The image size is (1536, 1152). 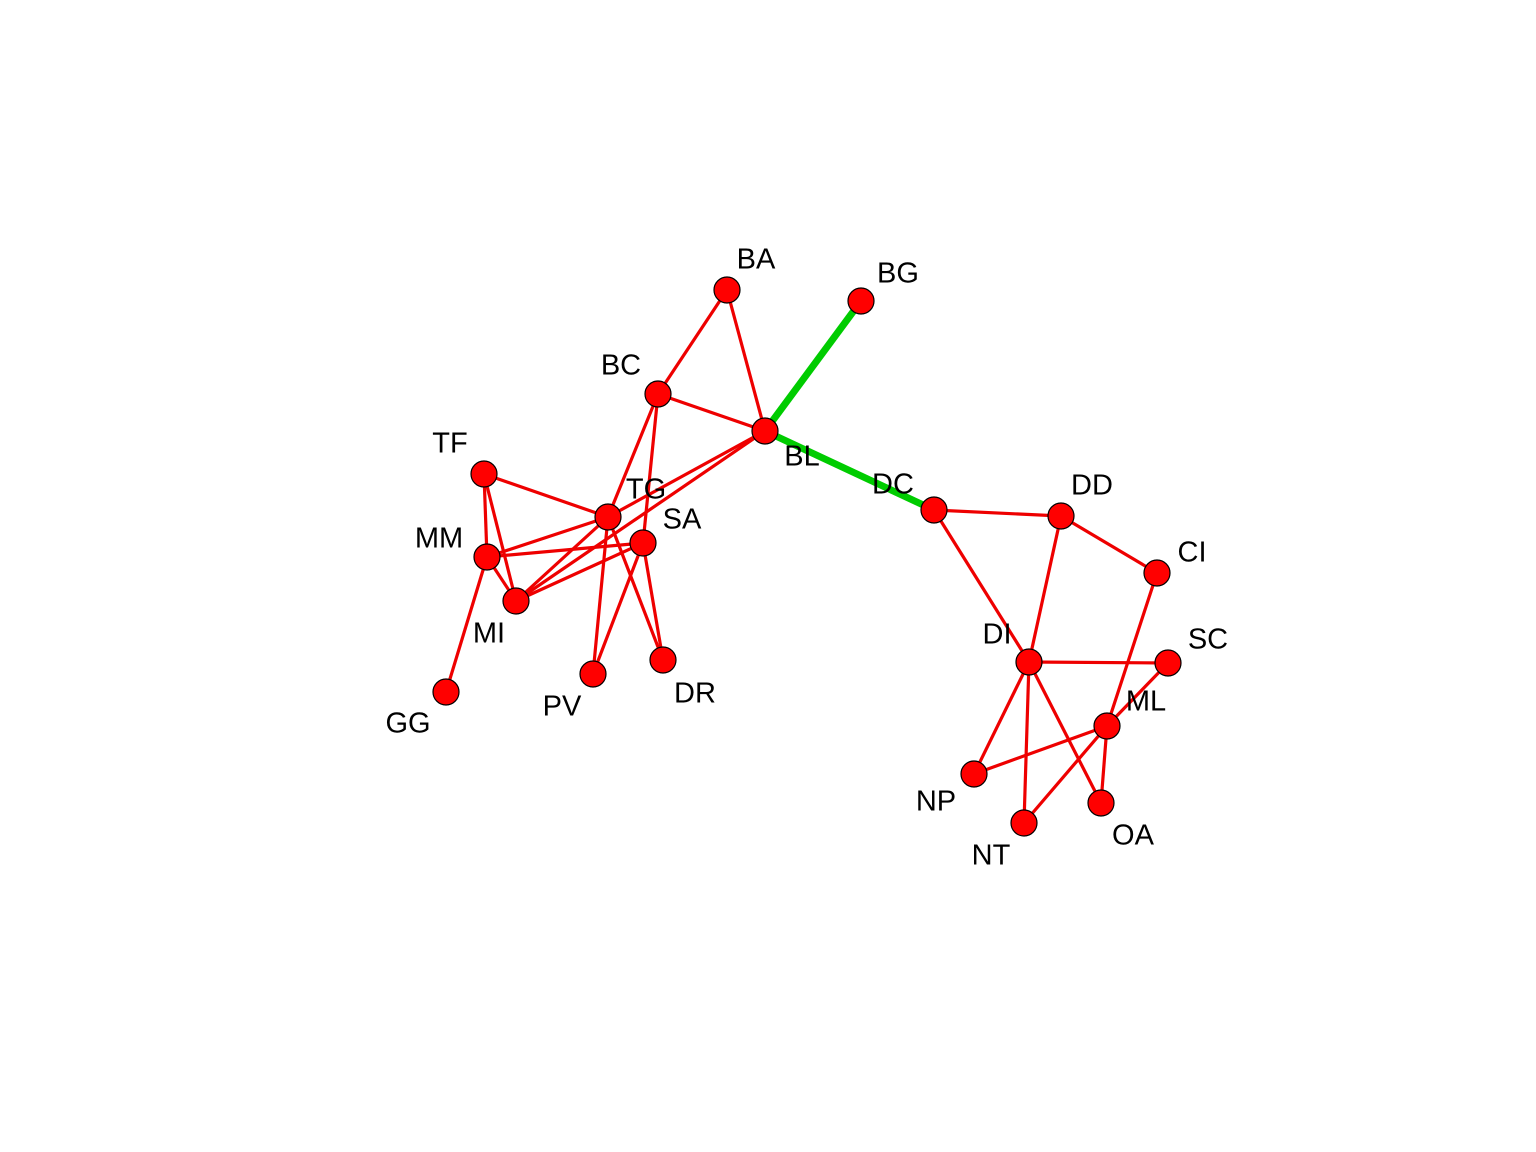 I want to click on node-label-mi: MI, so click(x=489, y=634).